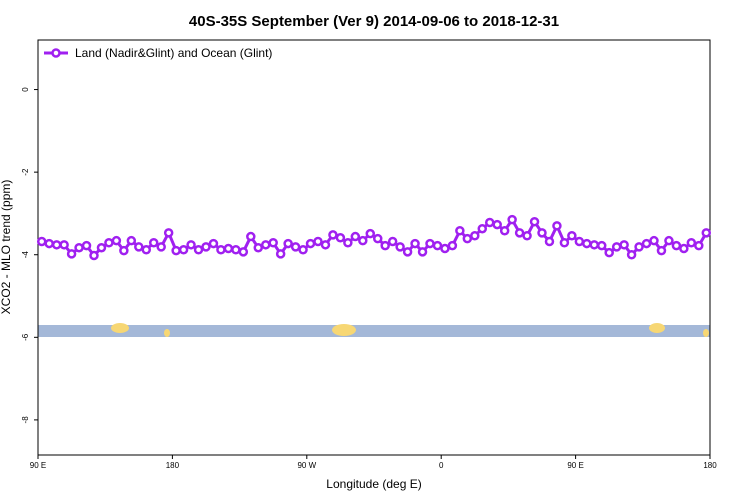 The width and height of the screenshot is (750, 500). What do you see at coordinates (56, 53) in the screenshot?
I see `legend-marker` at bounding box center [56, 53].